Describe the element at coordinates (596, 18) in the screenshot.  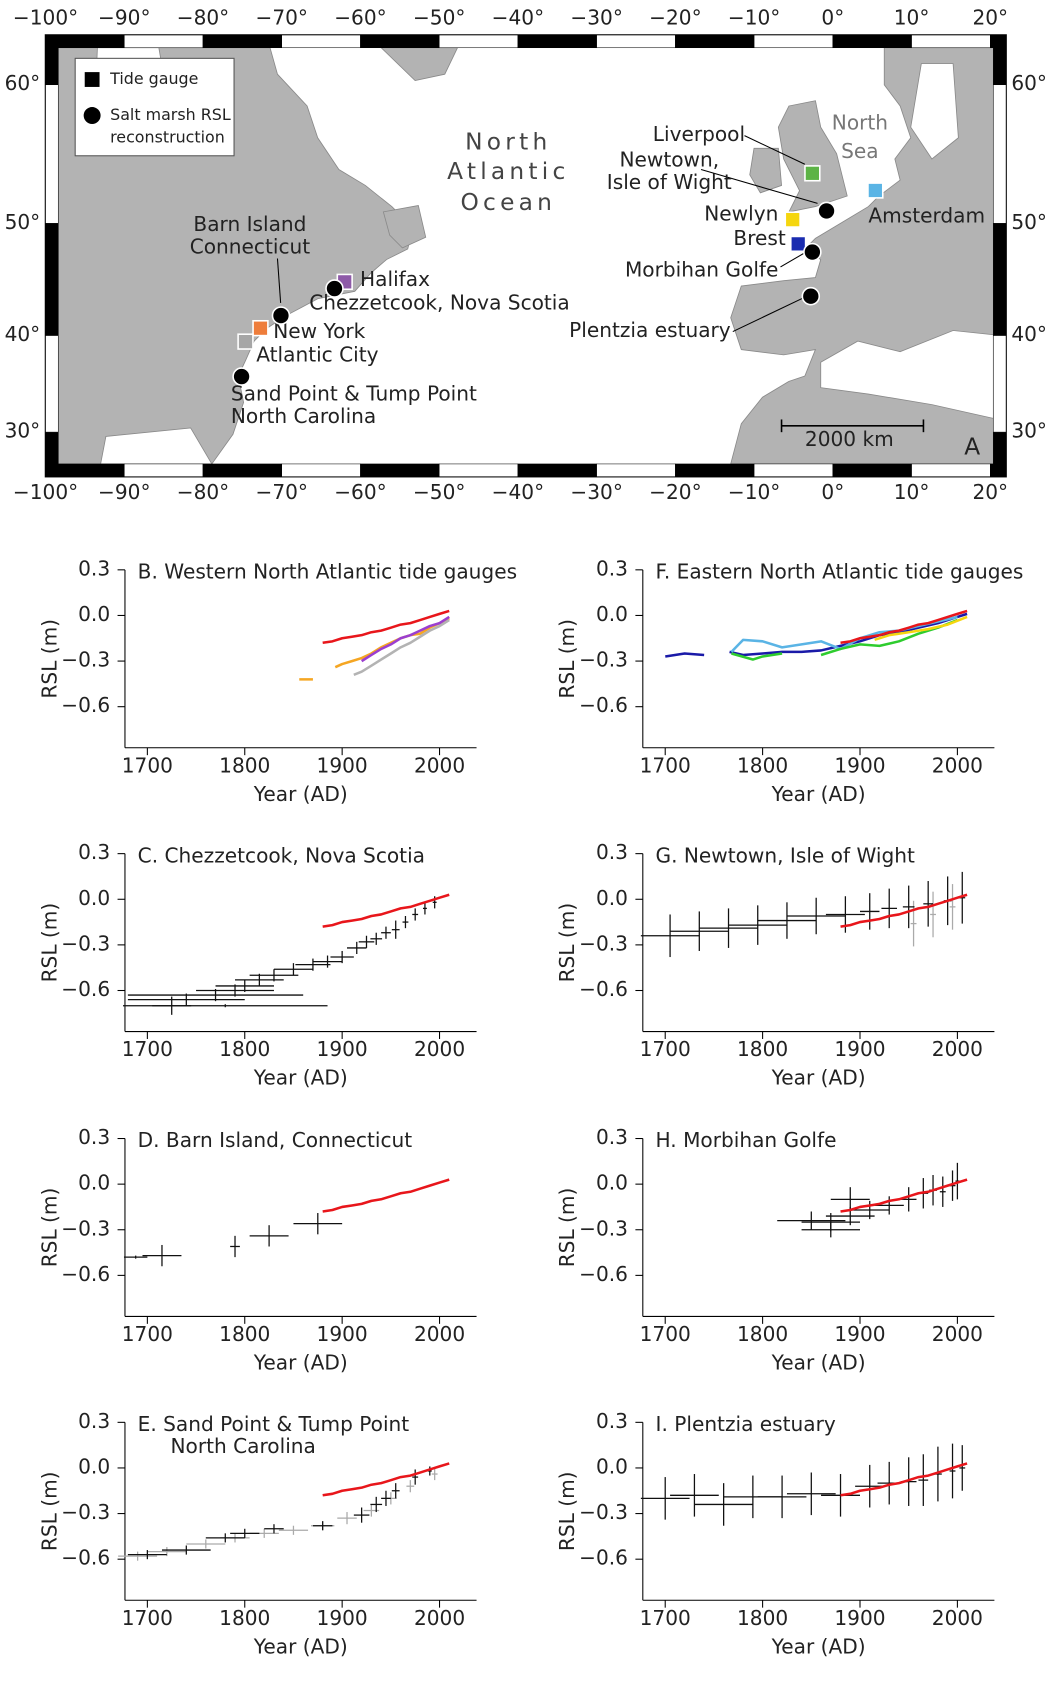
I see `lon-tick-label: −30°` at that location.